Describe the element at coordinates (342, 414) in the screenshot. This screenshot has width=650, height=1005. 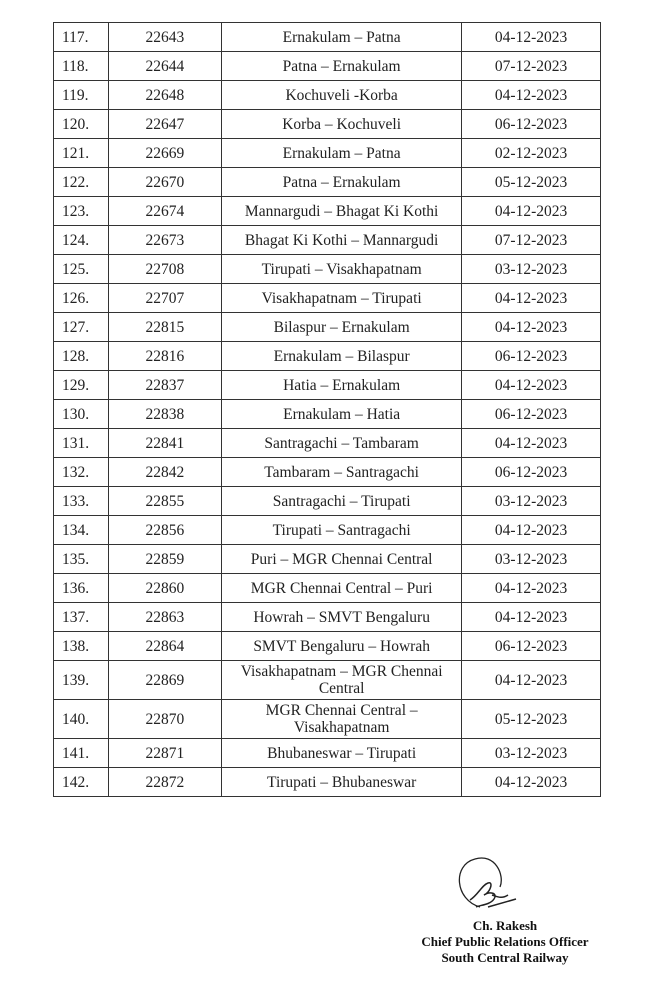
I see `route-cell: Ernakulam – Hatia` at that location.